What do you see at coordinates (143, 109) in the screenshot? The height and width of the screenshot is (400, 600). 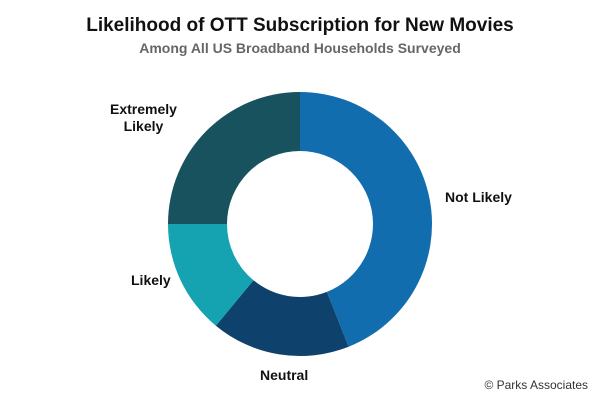 I see `label-extremely-likely-line1: Extremely` at bounding box center [143, 109].